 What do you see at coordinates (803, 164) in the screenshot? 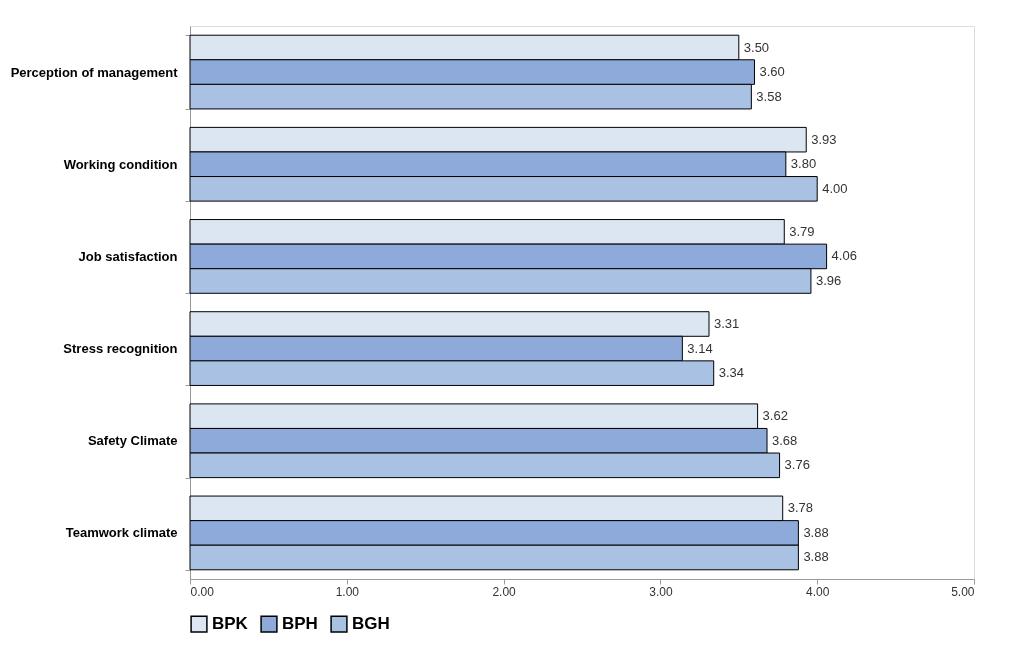
I see `data-label: 3.80` at bounding box center [803, 164].